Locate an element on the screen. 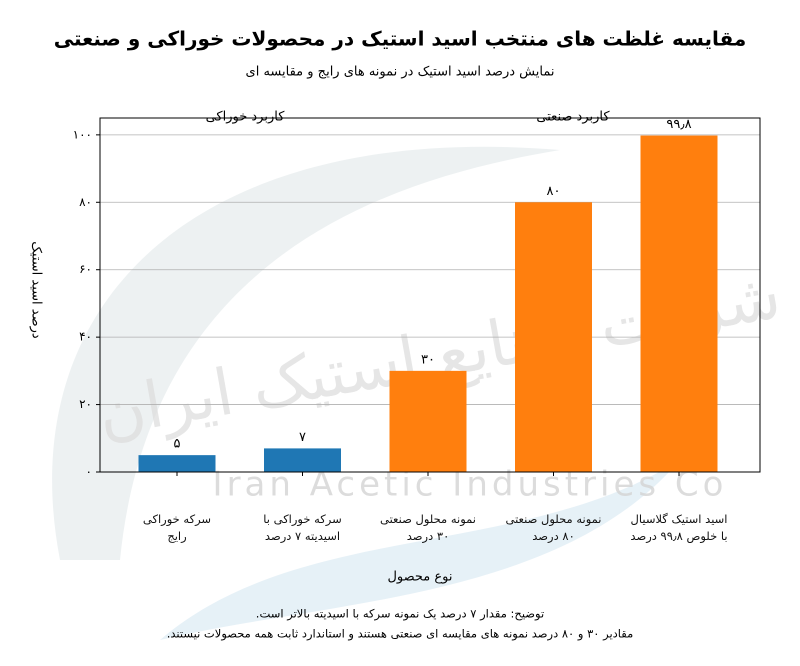 The height and width of the screenshot is (666, 800). value-label: ۳۰ is located at coordinates (428, 359).